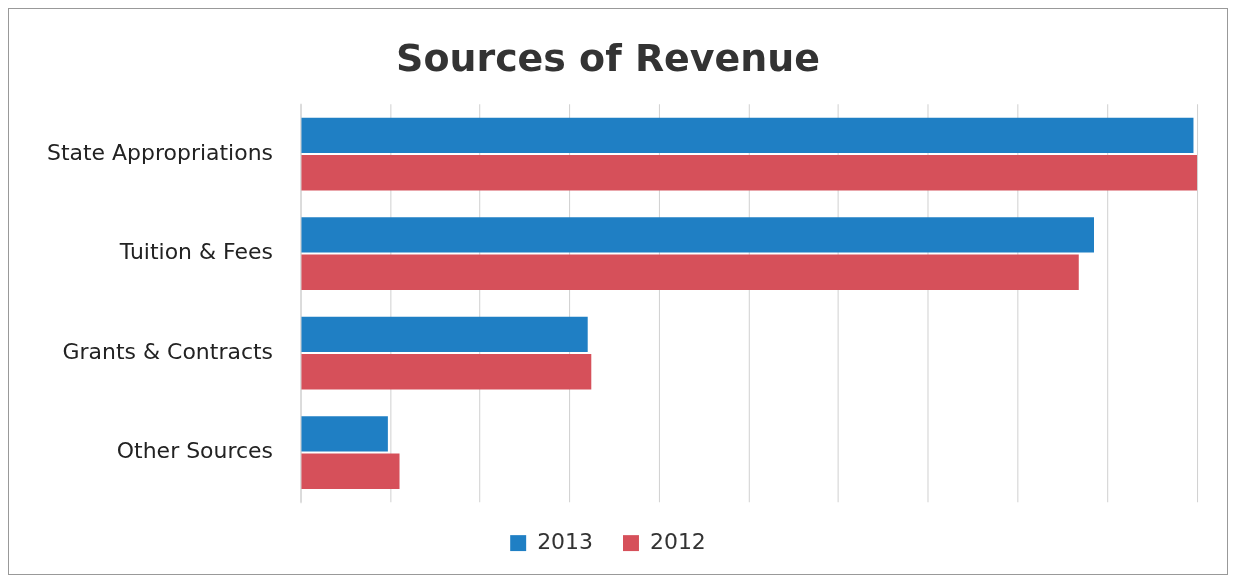 The width and height of the screenshot is (1237, 583). Describe the element at coordinates (608, 58) in the screenshot. I see `chart-title: Sources of Revenue` at that location.